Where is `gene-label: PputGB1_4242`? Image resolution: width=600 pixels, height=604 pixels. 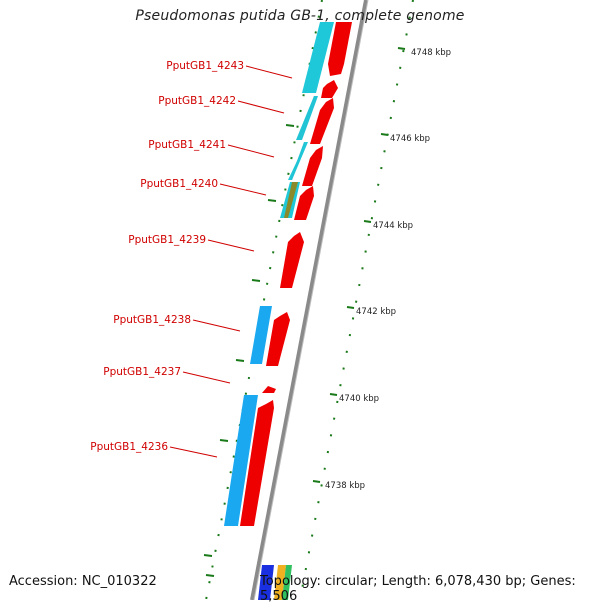
gene-label: PputGB1_4242 is located at coordinates (197, 101).